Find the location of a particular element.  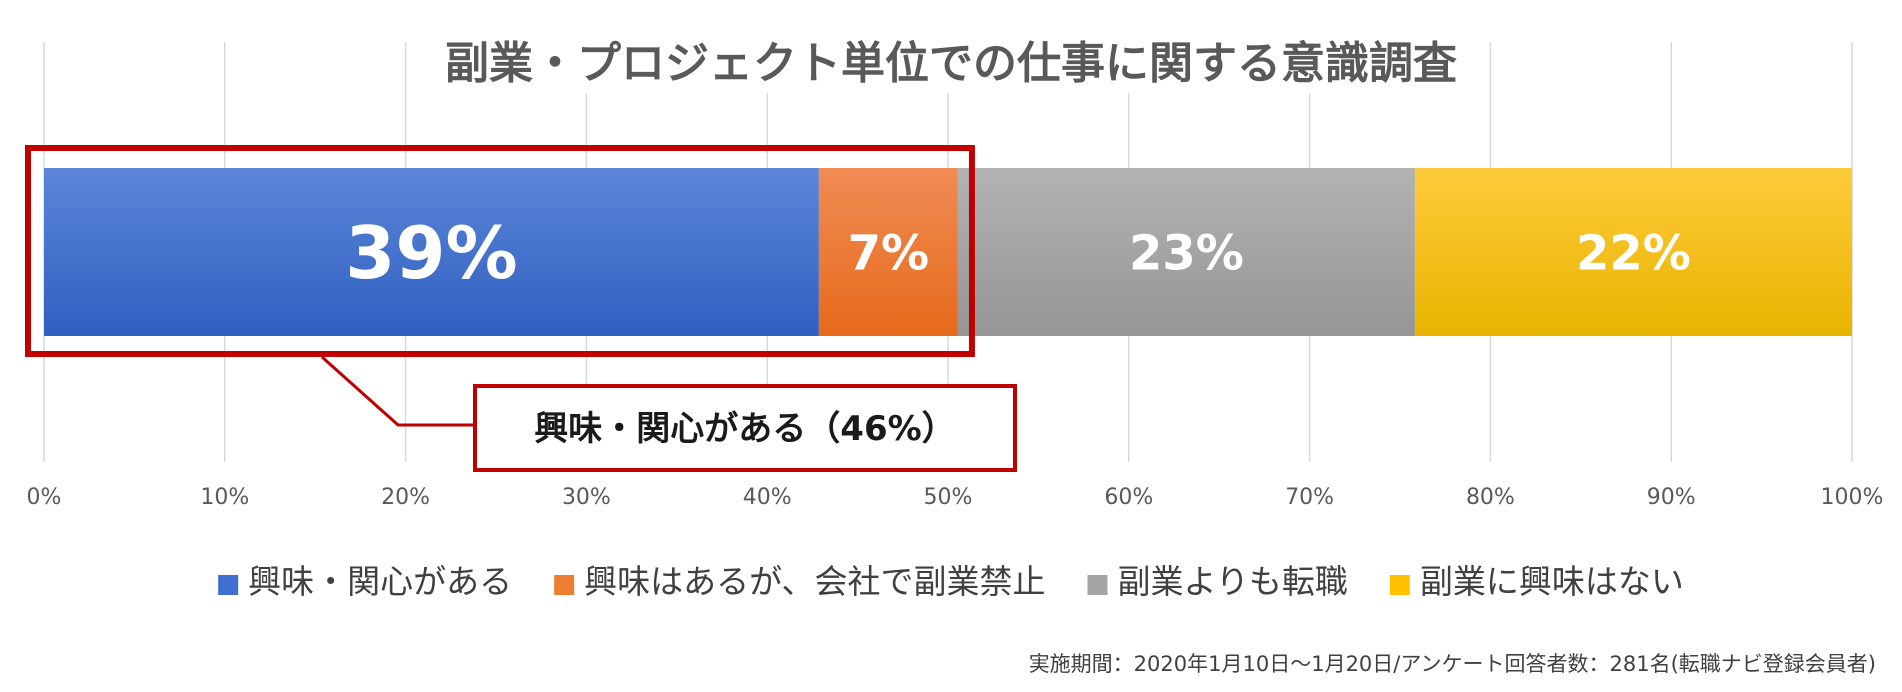

legend-label: 副業に興味はない is located at coordinates (1552, 581).